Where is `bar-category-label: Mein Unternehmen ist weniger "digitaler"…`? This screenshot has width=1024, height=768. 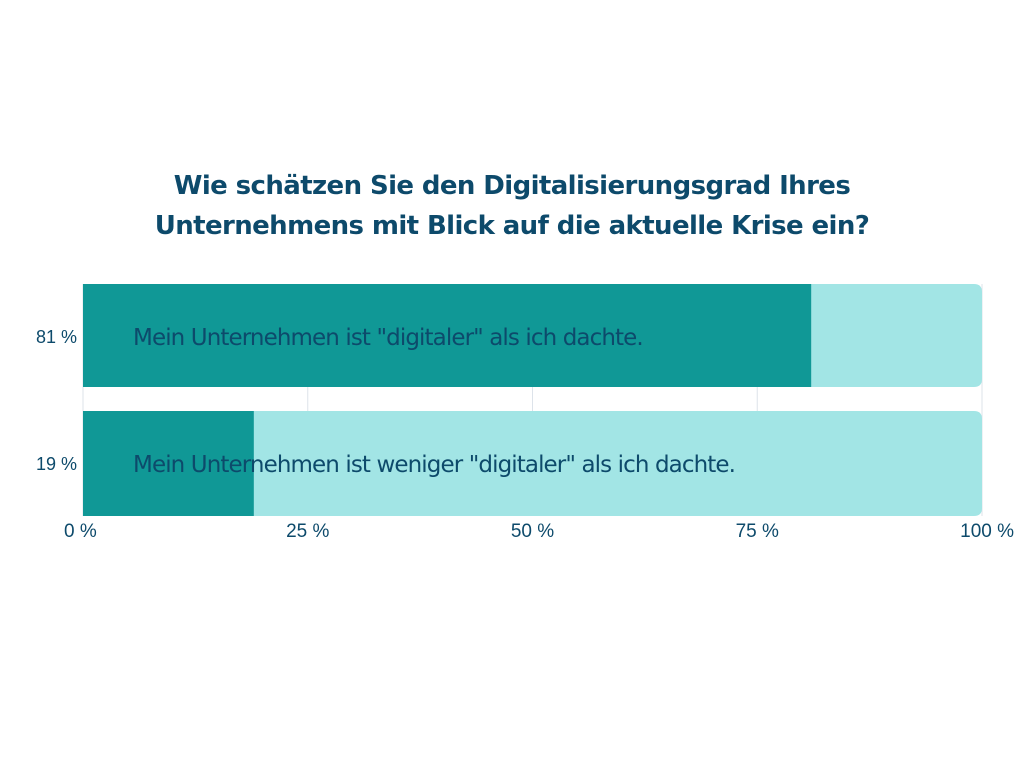
bar-category-label: Mein Unternehmen ist weniger "digitaler"… is located at coordinates (434, 465).